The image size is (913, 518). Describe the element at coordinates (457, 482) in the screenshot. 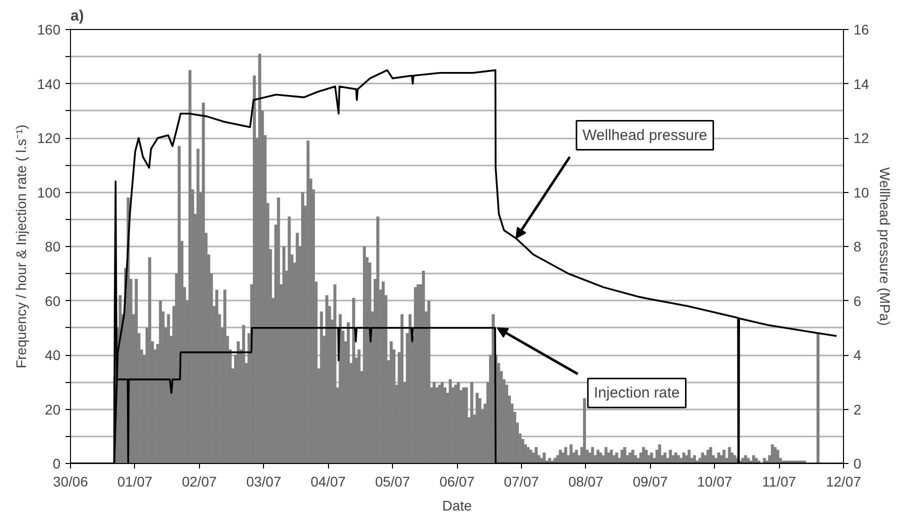

I see `x-tick-label: 06/07` at that location.